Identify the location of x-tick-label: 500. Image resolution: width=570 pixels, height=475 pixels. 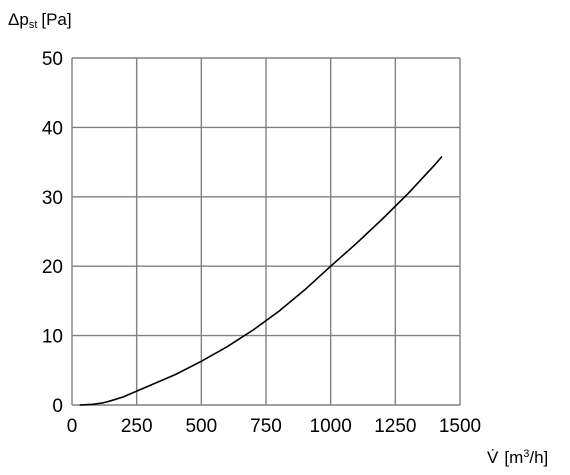
(201, 426).